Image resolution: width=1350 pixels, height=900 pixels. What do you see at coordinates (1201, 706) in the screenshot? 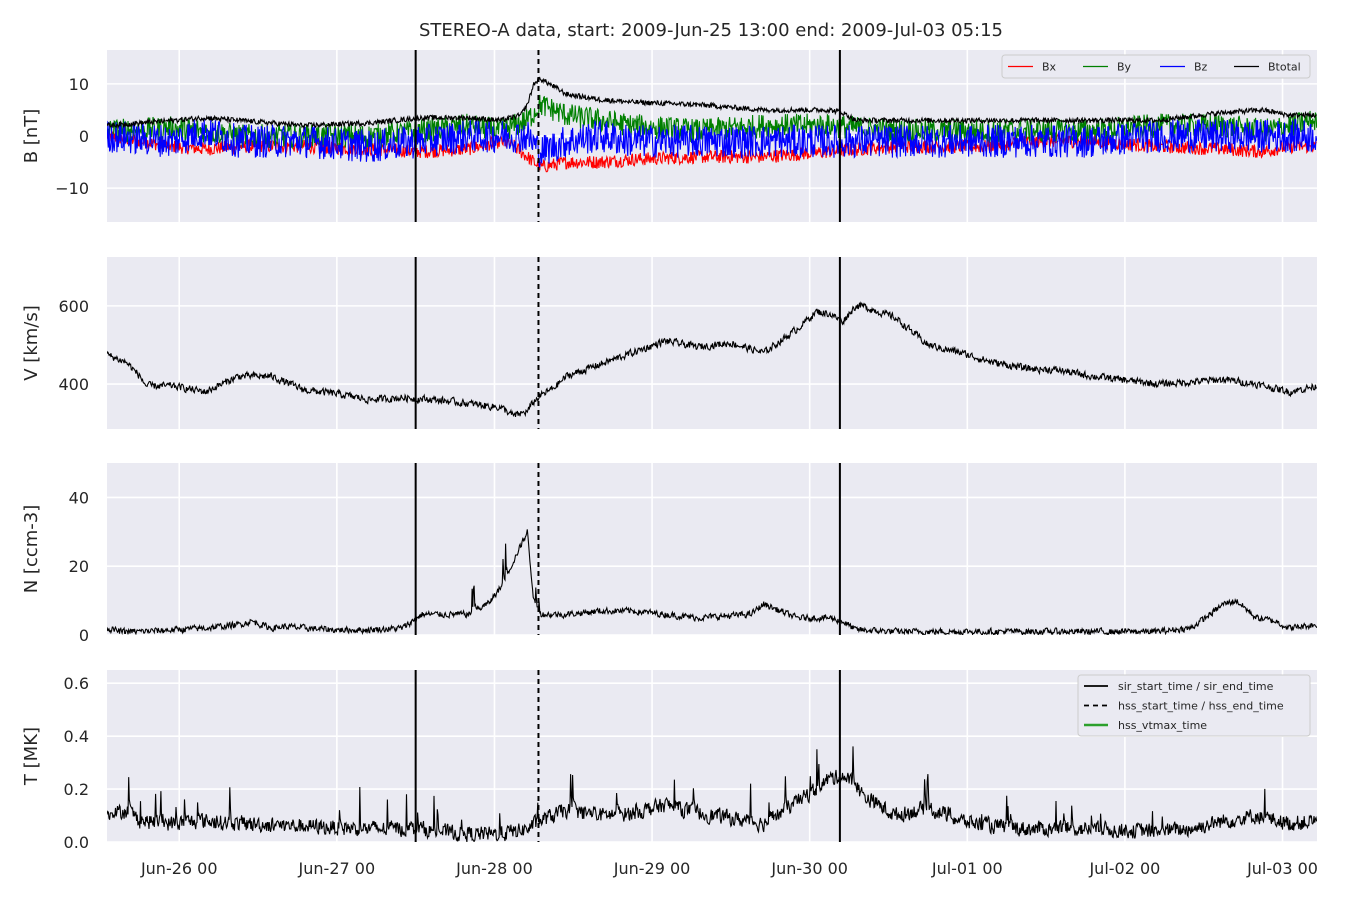
I see `legend-label: hss_start_time / hss_end_time` at bounding box center [1201, 706].